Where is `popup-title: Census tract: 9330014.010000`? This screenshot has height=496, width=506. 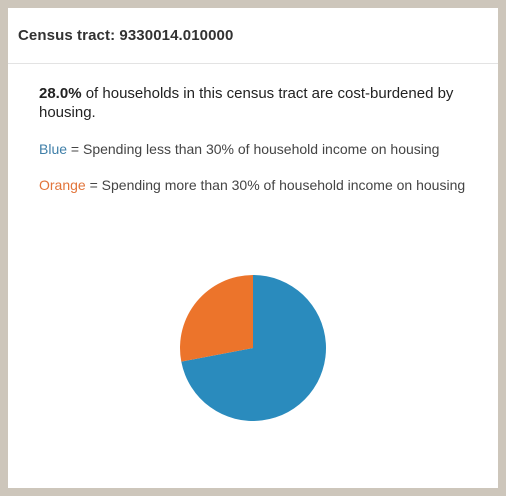 popup-title: Census tract: 9330014.010000 is located at coordinates (126, 35).